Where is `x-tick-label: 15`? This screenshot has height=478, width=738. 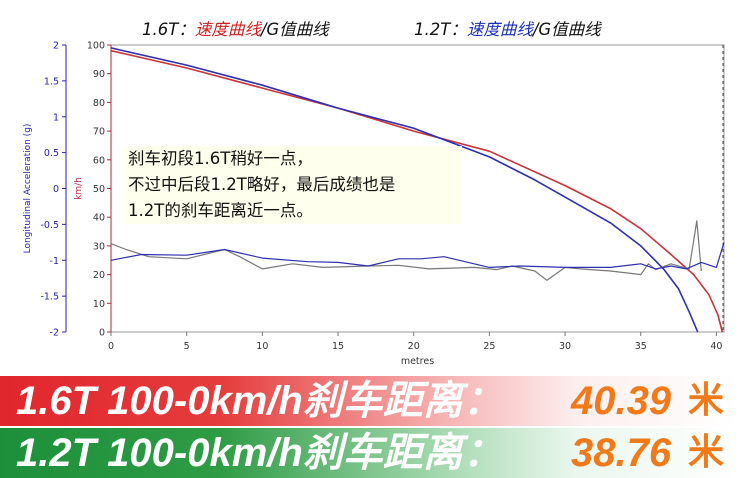
x-tick-label: 15 is located at coordinates (338, 346).